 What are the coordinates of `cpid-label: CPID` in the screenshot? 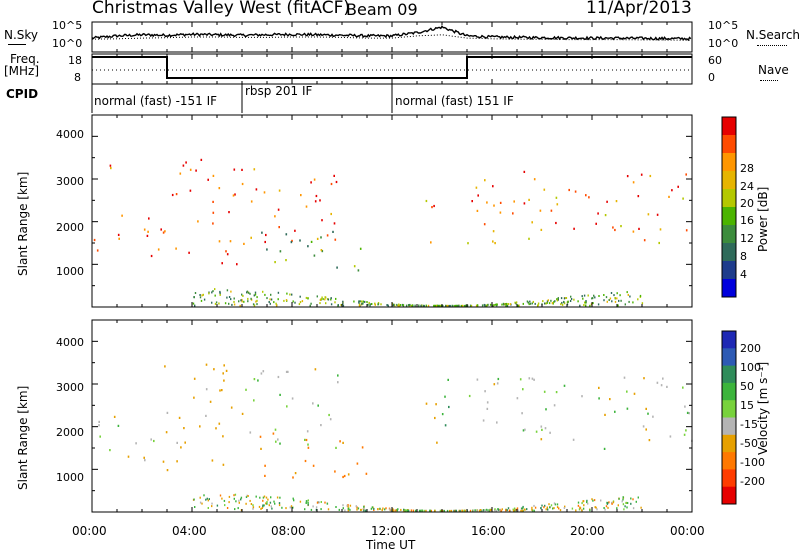 It's located at (22, 94).